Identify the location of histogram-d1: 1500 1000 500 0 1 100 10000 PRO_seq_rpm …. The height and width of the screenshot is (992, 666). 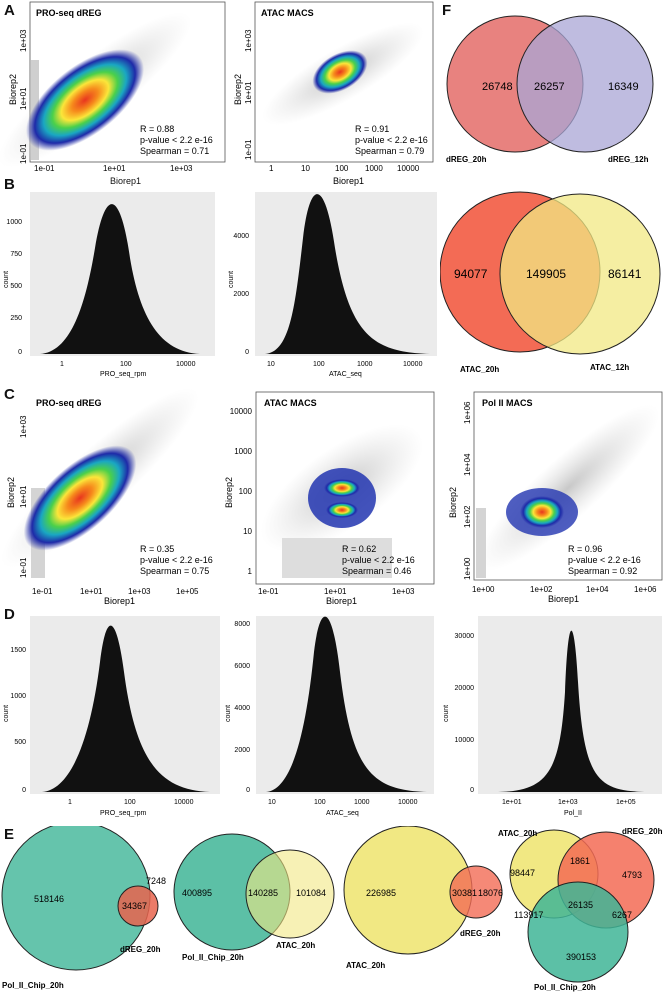
(111, 716).